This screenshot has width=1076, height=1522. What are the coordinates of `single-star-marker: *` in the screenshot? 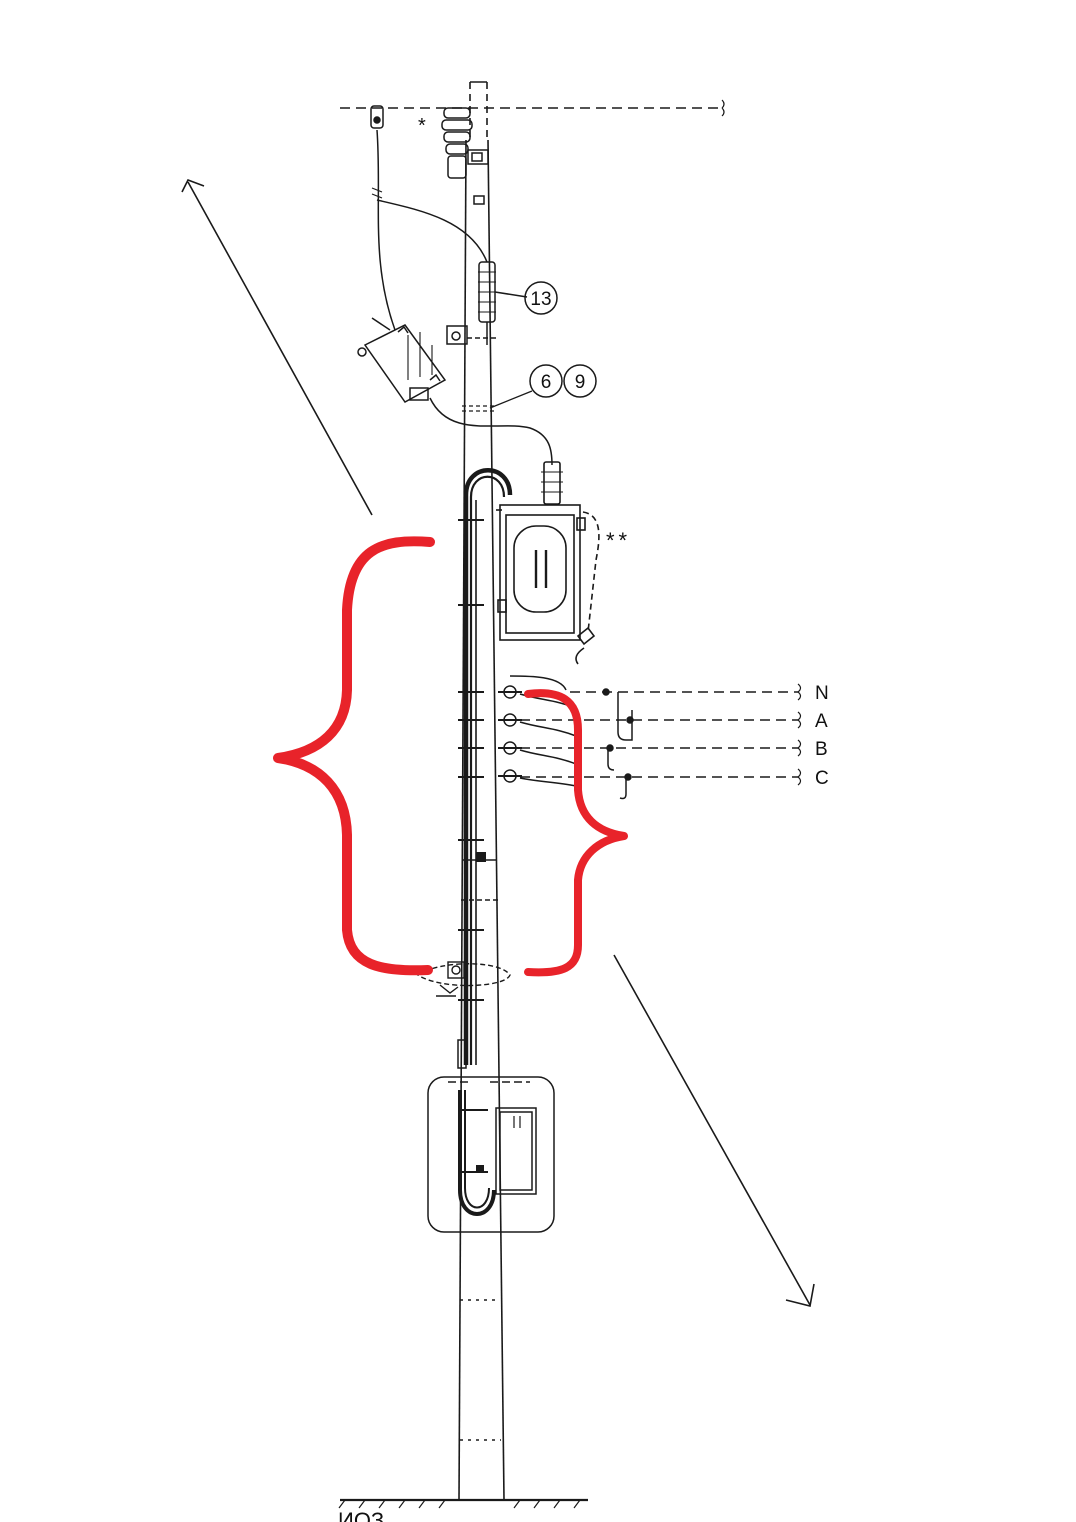 It's located at (422, 126).